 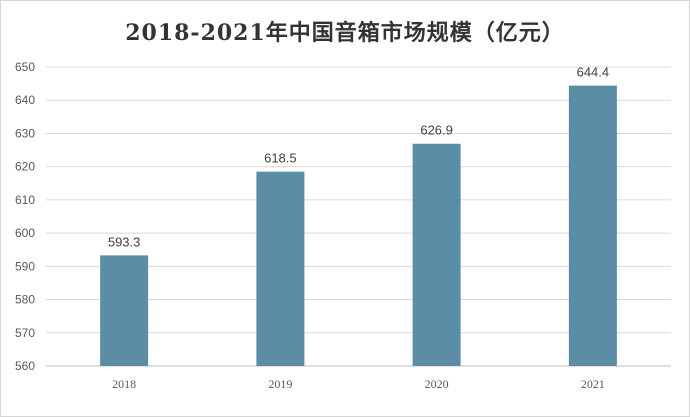 I want to click on y-tick-label: 610, so click(x=25, y=200).